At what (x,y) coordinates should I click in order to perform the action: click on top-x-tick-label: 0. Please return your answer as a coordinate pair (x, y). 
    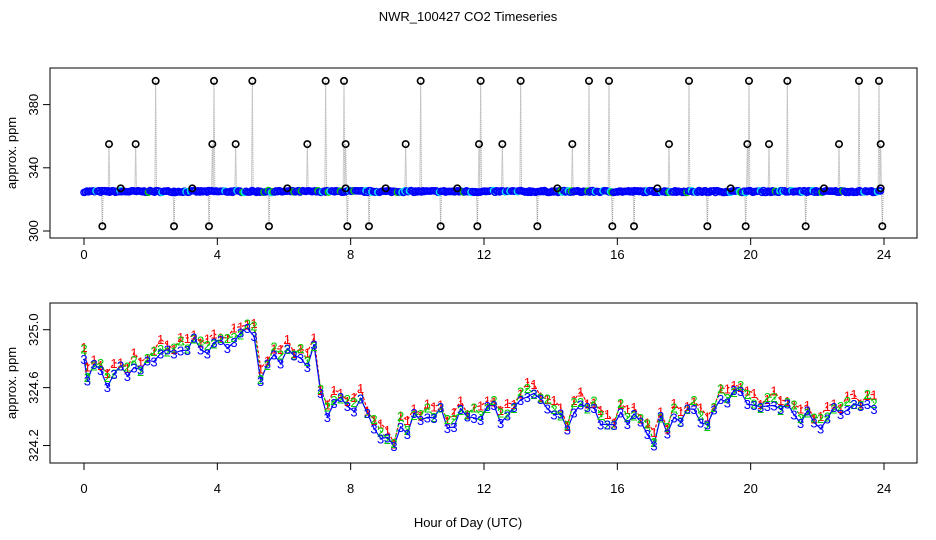
    Looking at the image, I should click on (83, 254).